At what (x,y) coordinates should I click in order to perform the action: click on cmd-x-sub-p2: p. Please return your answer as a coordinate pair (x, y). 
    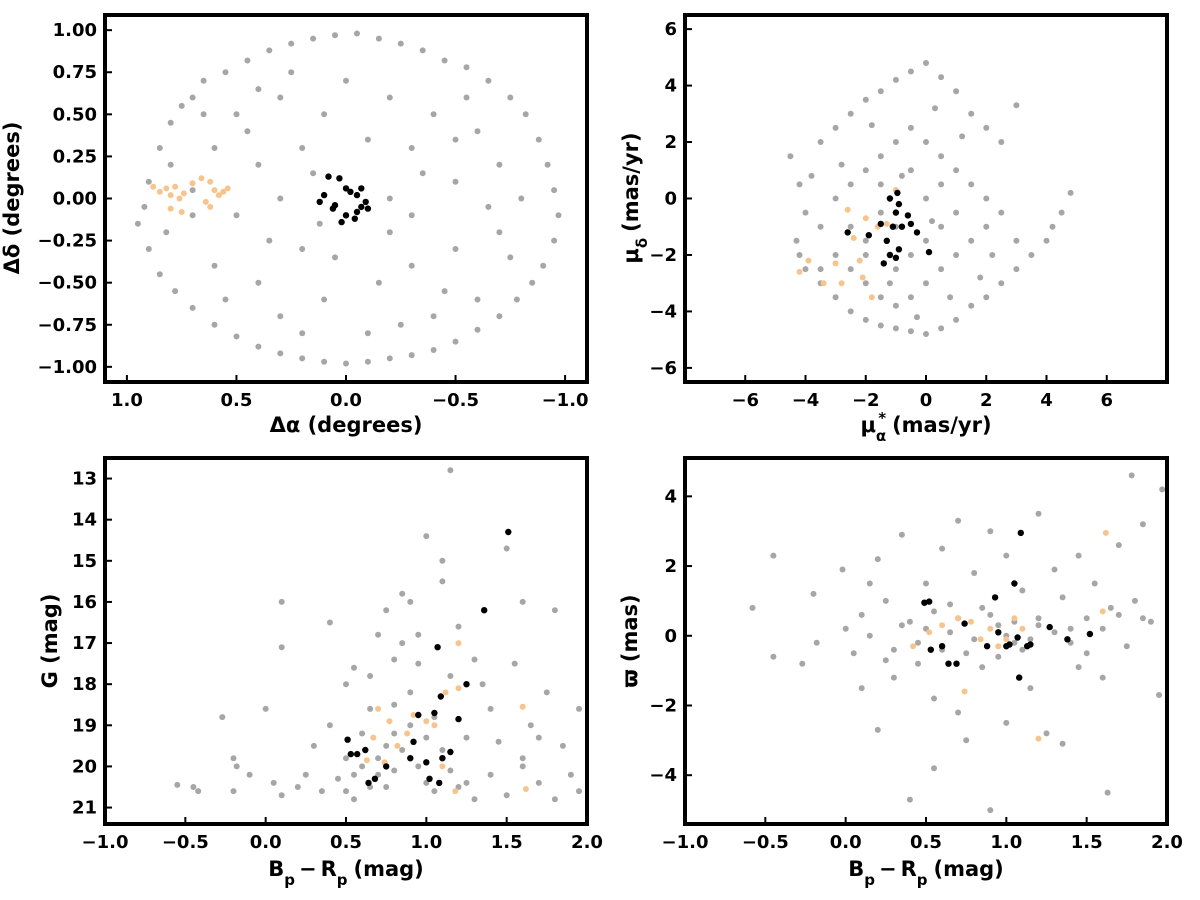
    Looking at the image, I should click on (342, 880).